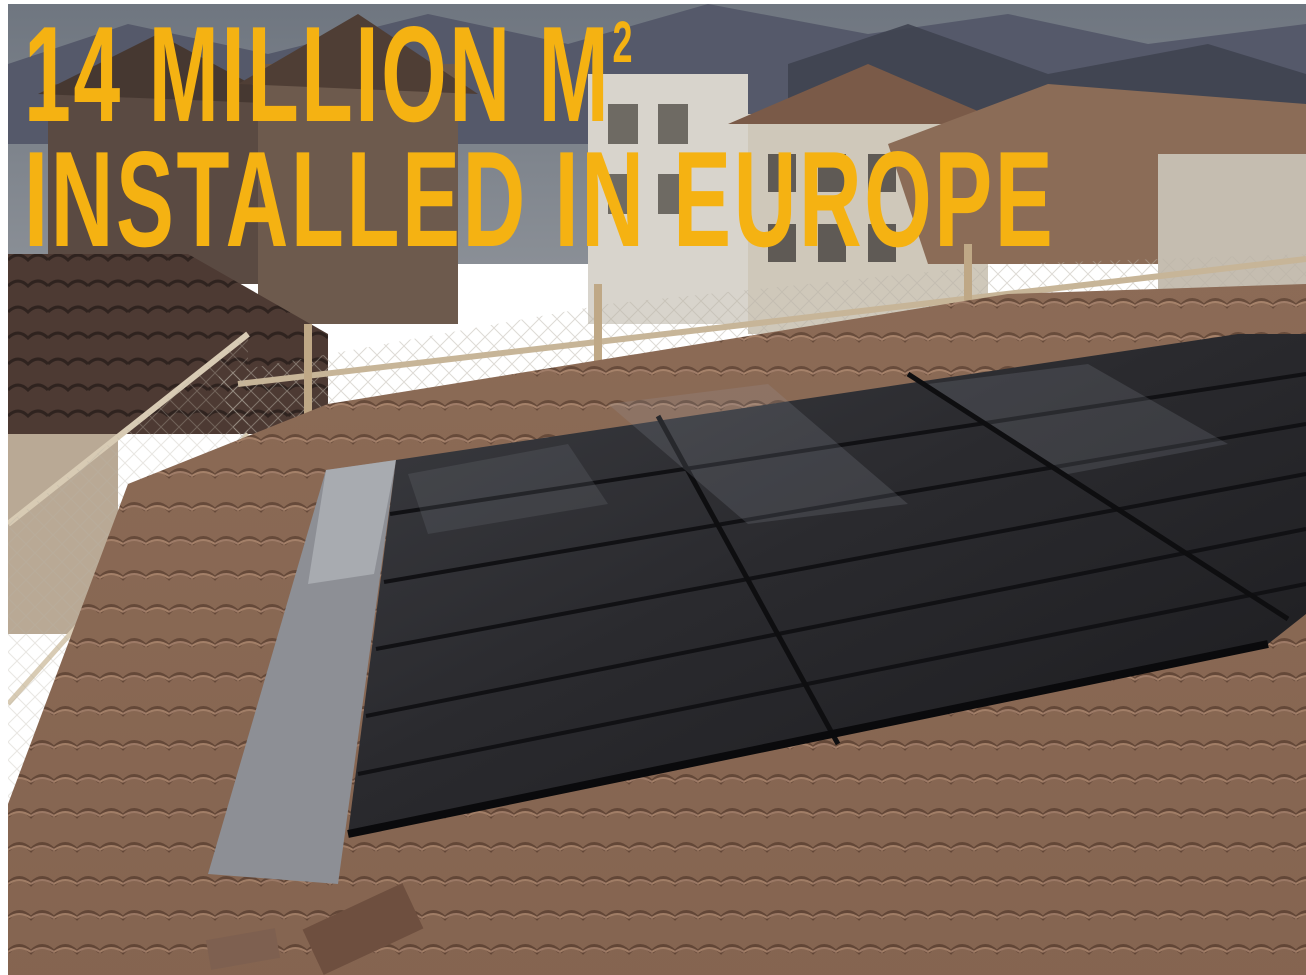 This screenshot has width=1306, height=975. Describe the element at coordinates (623, 42) in the screenshot. I see `headline-superscript: 2` at that location.